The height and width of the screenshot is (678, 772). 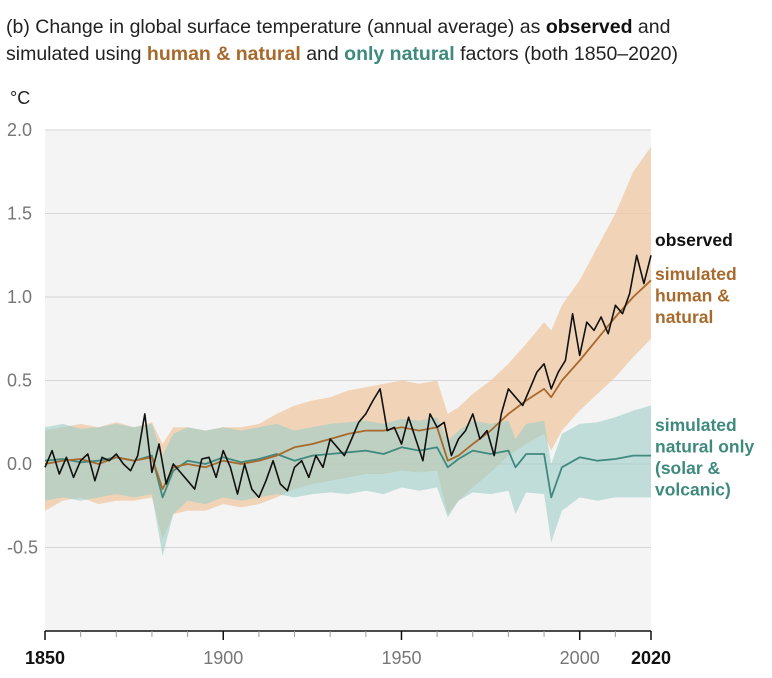 What do you see at coordinates (348, 635) in the screenshot?
I see `axes` at bounding box center [348, 635].